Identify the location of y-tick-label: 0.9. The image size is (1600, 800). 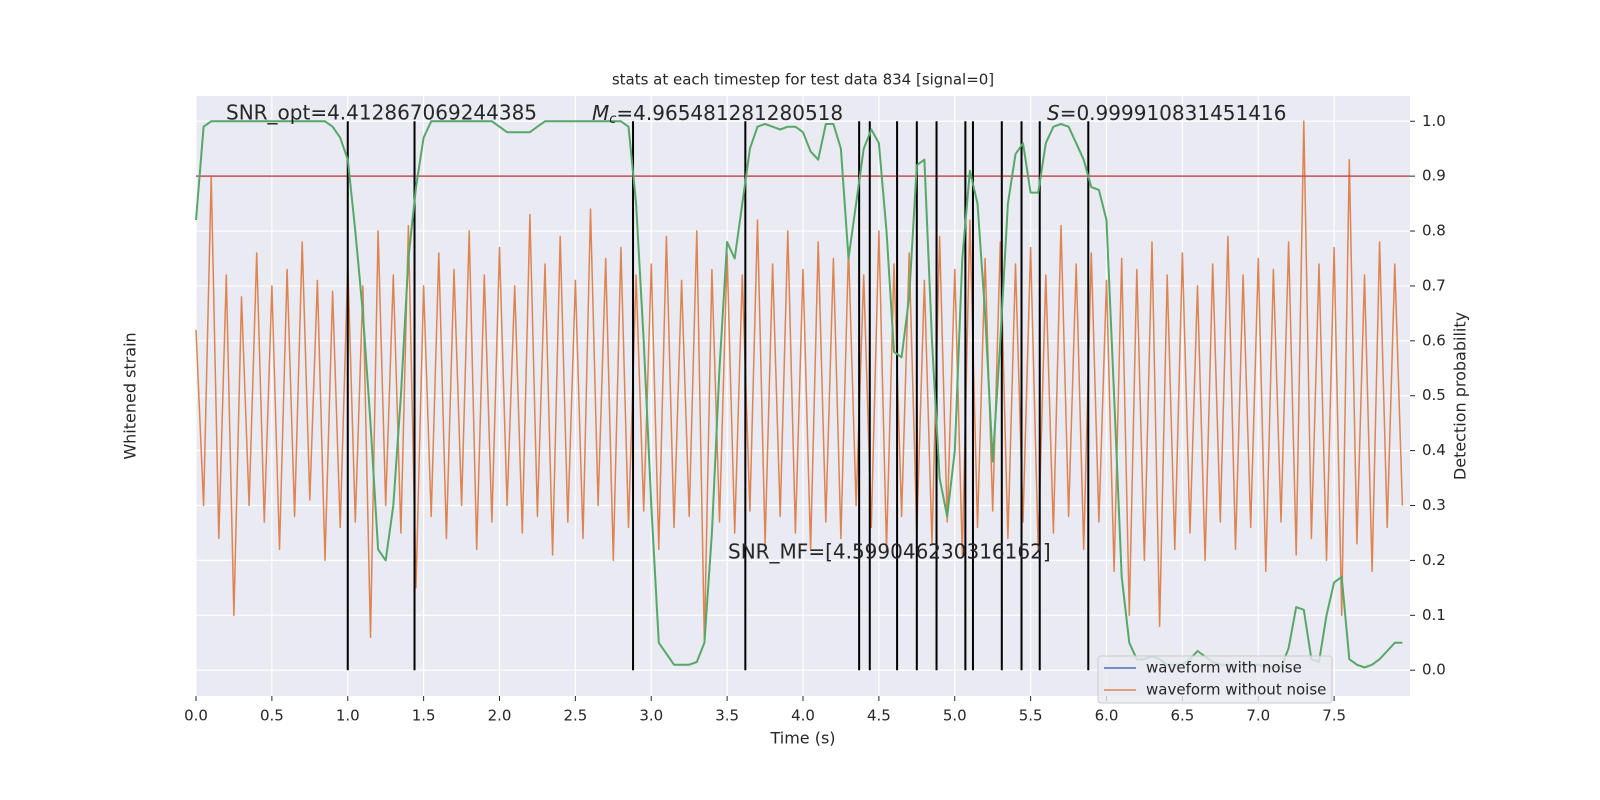
(1434, 176).